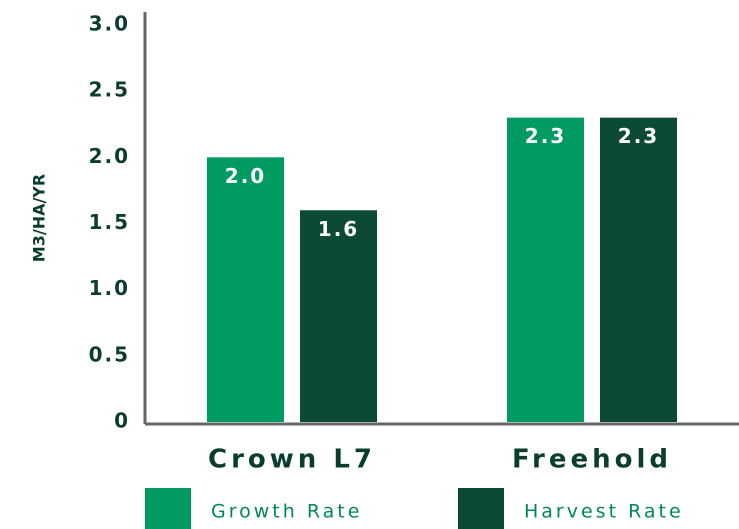 Image resolution: width=739 pixels, height=529 pixels. Describe the element at coordinates (109, 24) in the screenshot. I see `y-tick-label: 3.0` at that location.